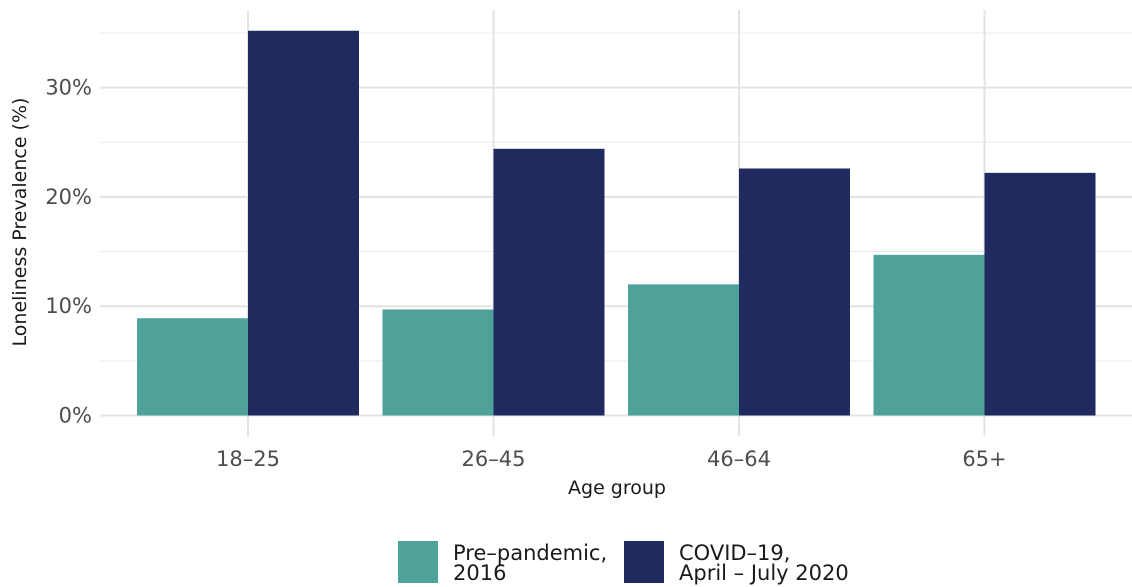 This screenshot has height=587, width=1132. What do you see at coordinates (739, 459) in the screenshot?
I see `x-tick-label: 46–64` at bounding box center [739, 459].